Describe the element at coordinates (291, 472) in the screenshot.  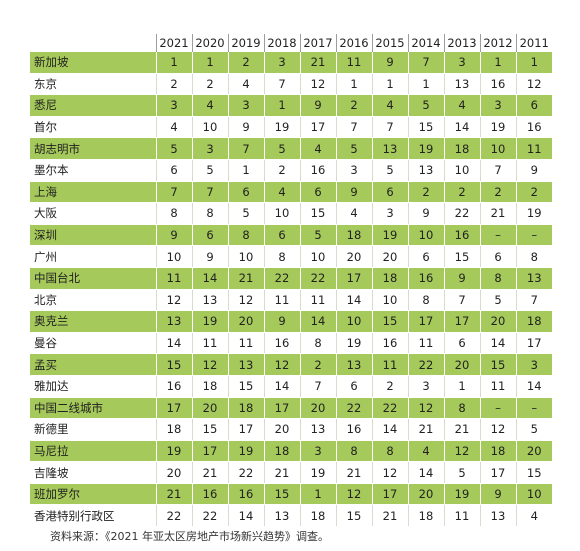
I see `table-row: 吉隆坡 20 21 22 21 19 21 12 14 5 17 15` at that location.